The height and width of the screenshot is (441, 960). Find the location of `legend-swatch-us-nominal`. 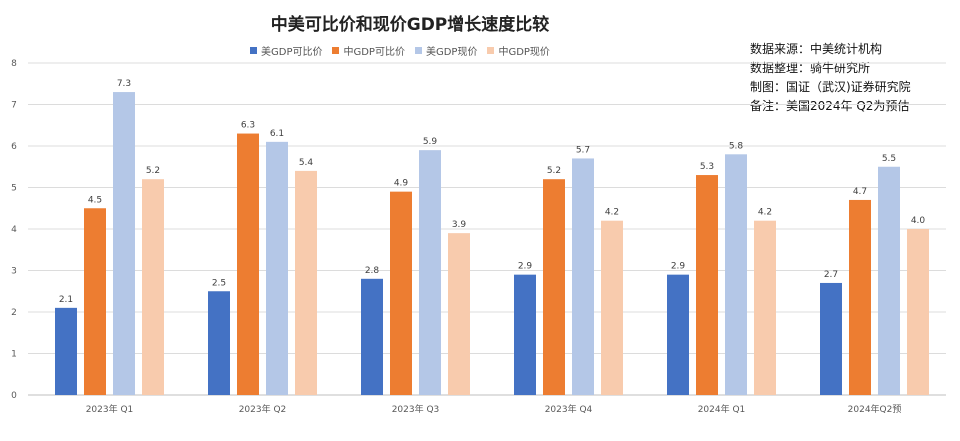

legend-swatch-us-nominal is located at coordinates (418, 50).